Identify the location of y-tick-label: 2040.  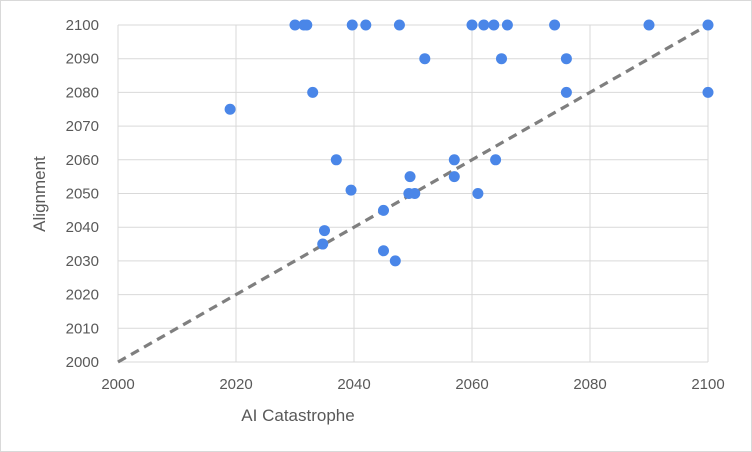
(82, 227).